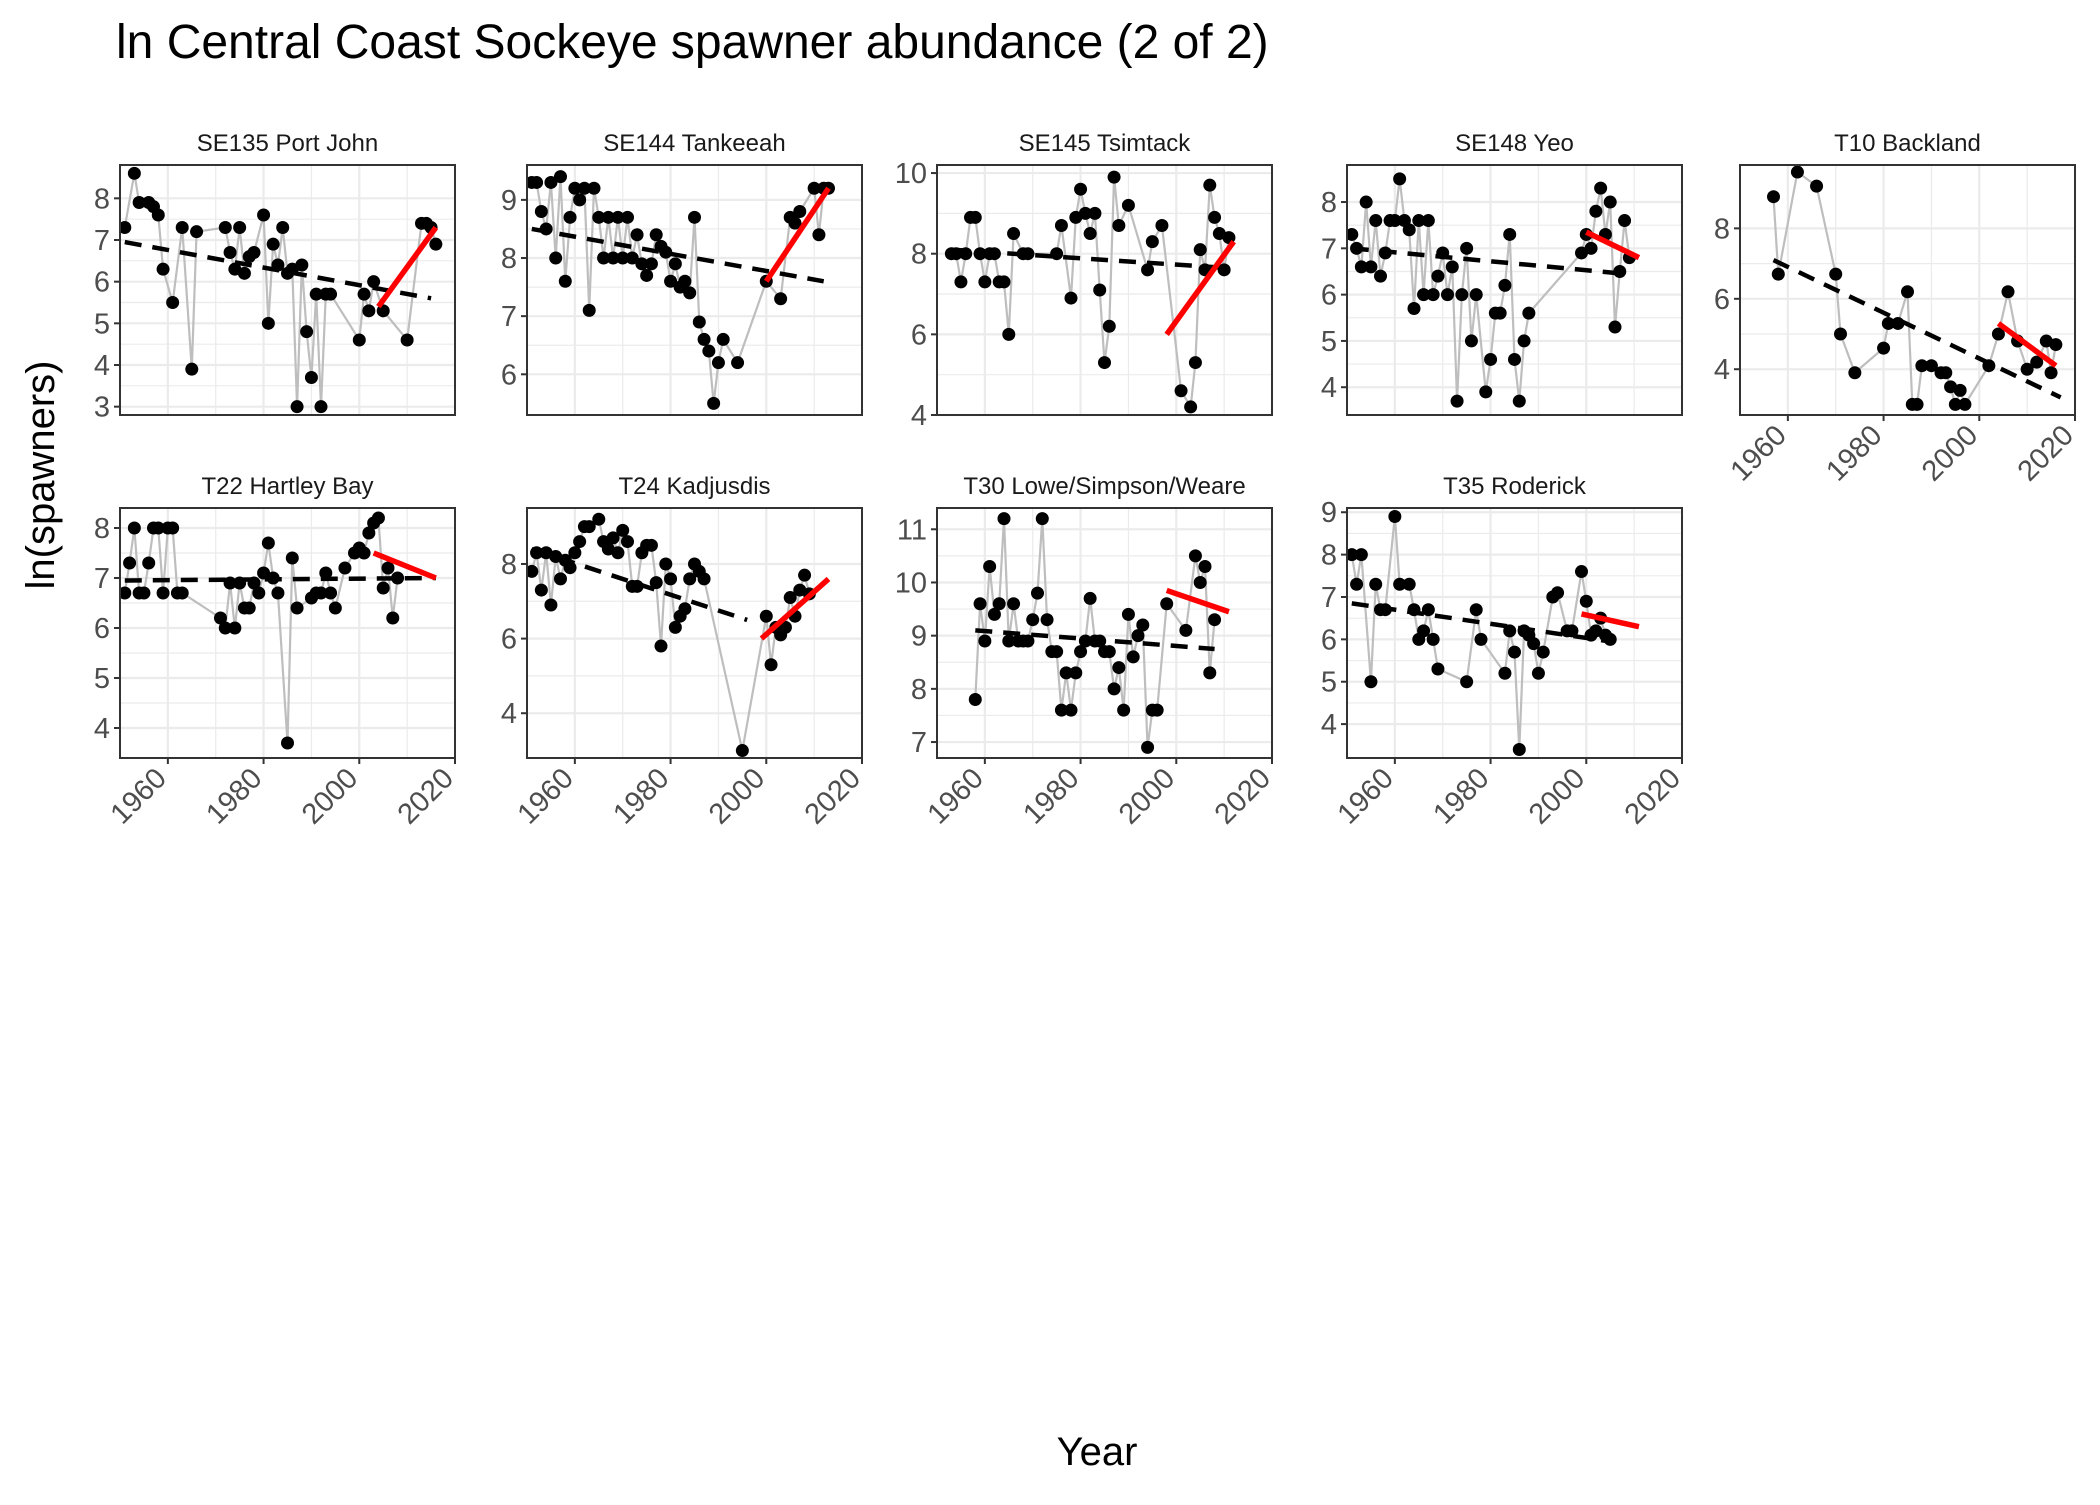 This screenshot has height=1505, width=2100. Describe the element at coordinates (912, 530) in the screenshot. I see `y-tick-label: 11` at that location.